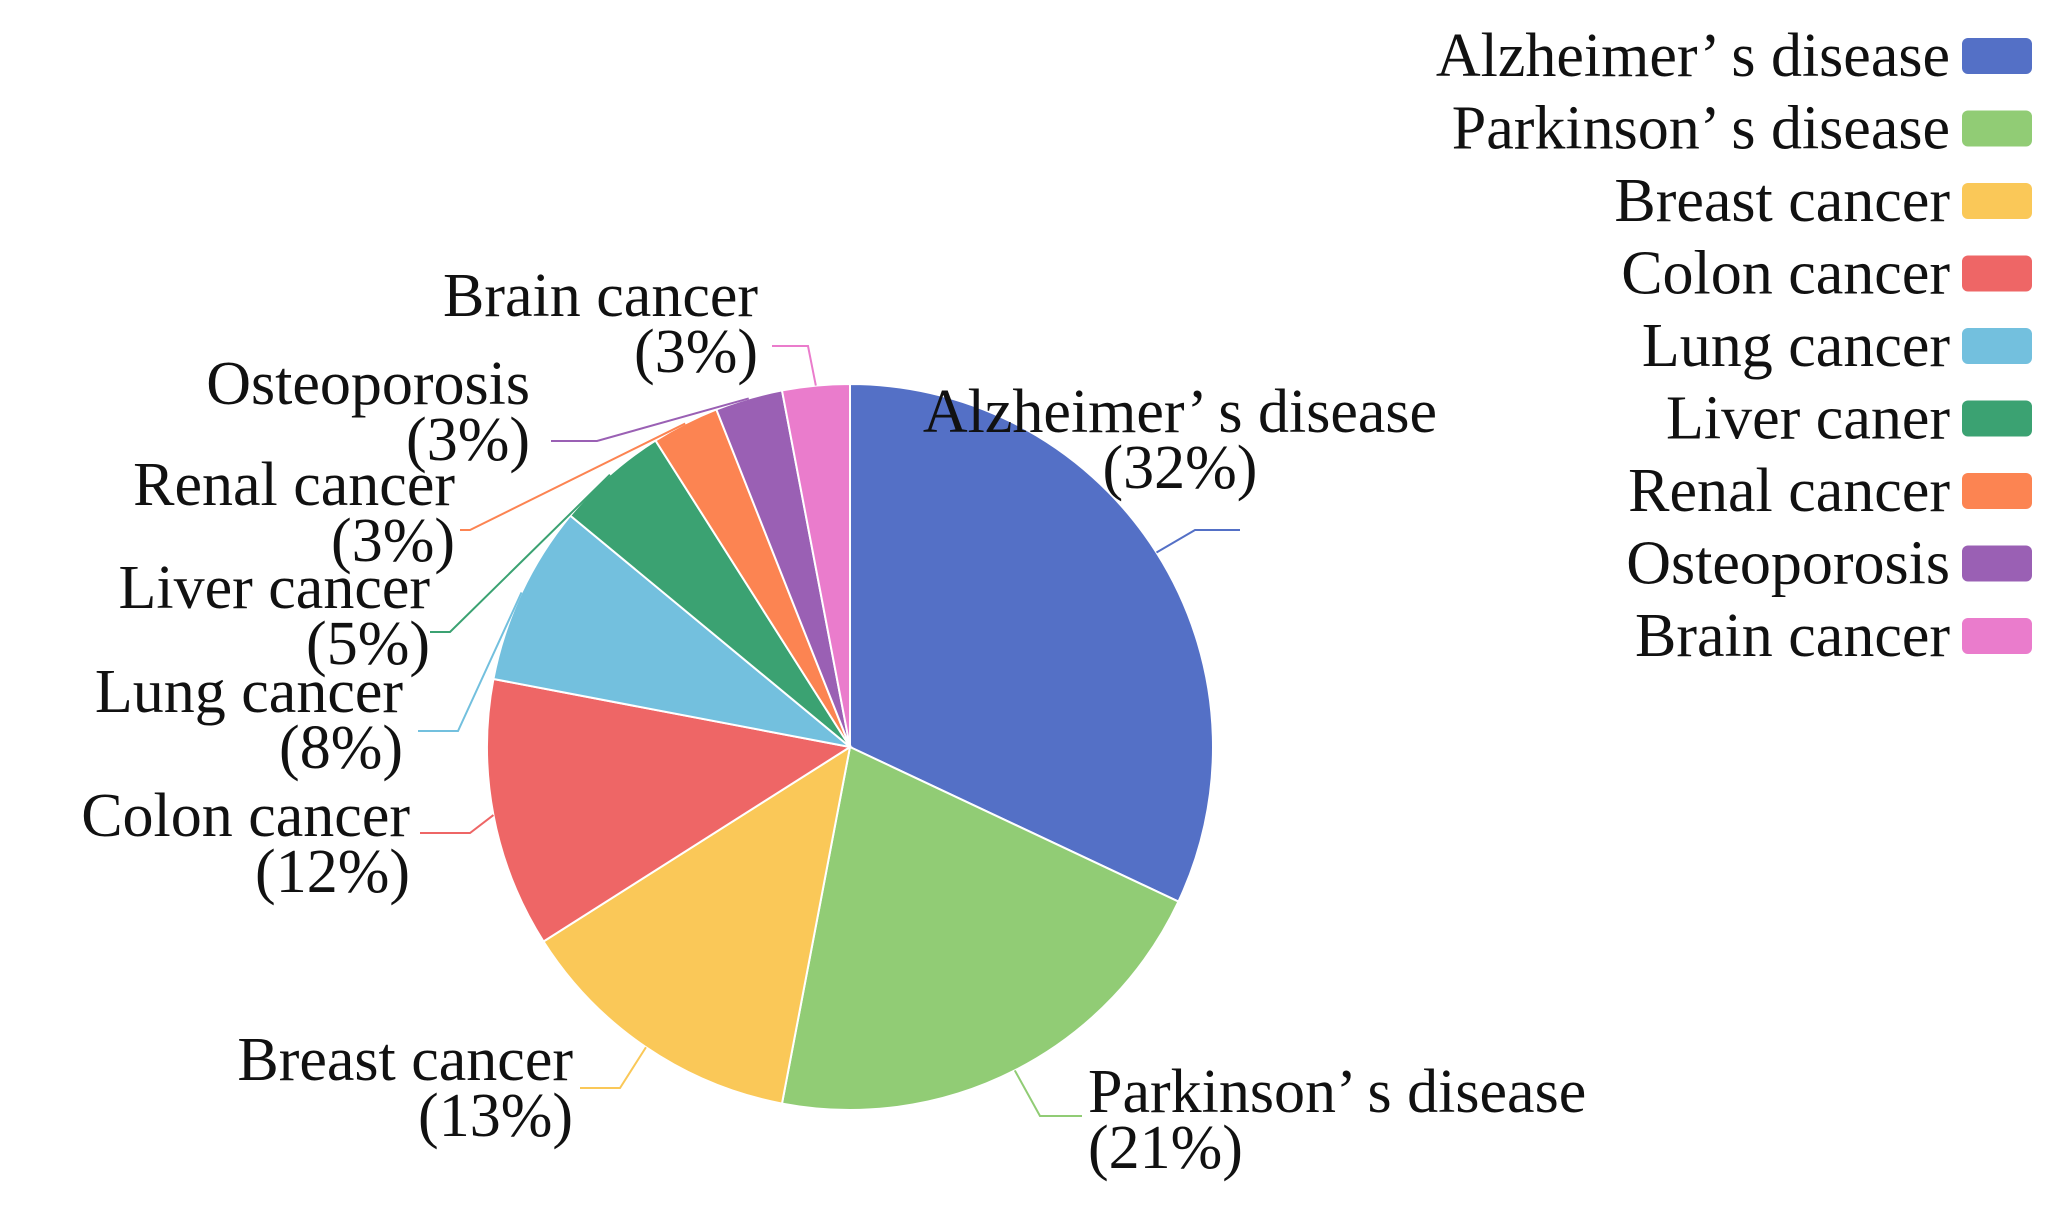 This screenshot has width=2071, height=1211. What do you see at coordinates (495, 1116) in the screenshot?
I see `slice-value-label-breast-cancer: (13%)` at bounding box center [495, 1116].